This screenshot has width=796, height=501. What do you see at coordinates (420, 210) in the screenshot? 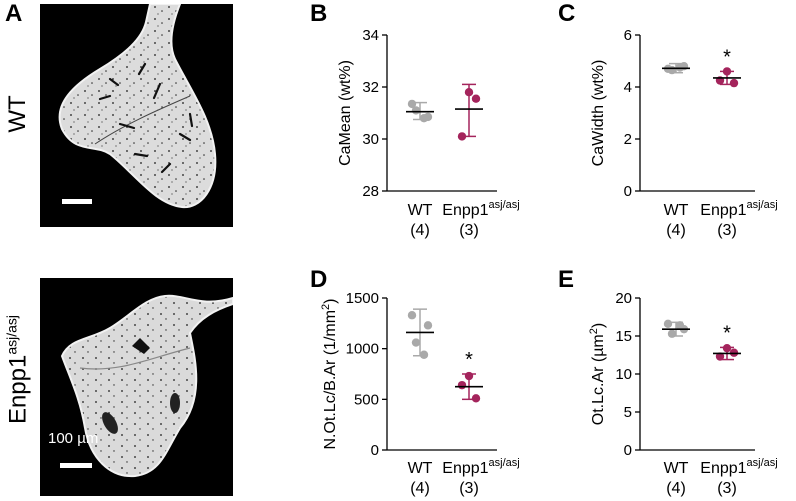
I see `panel-b-category-0: WT` at bounding box center [420, 210].